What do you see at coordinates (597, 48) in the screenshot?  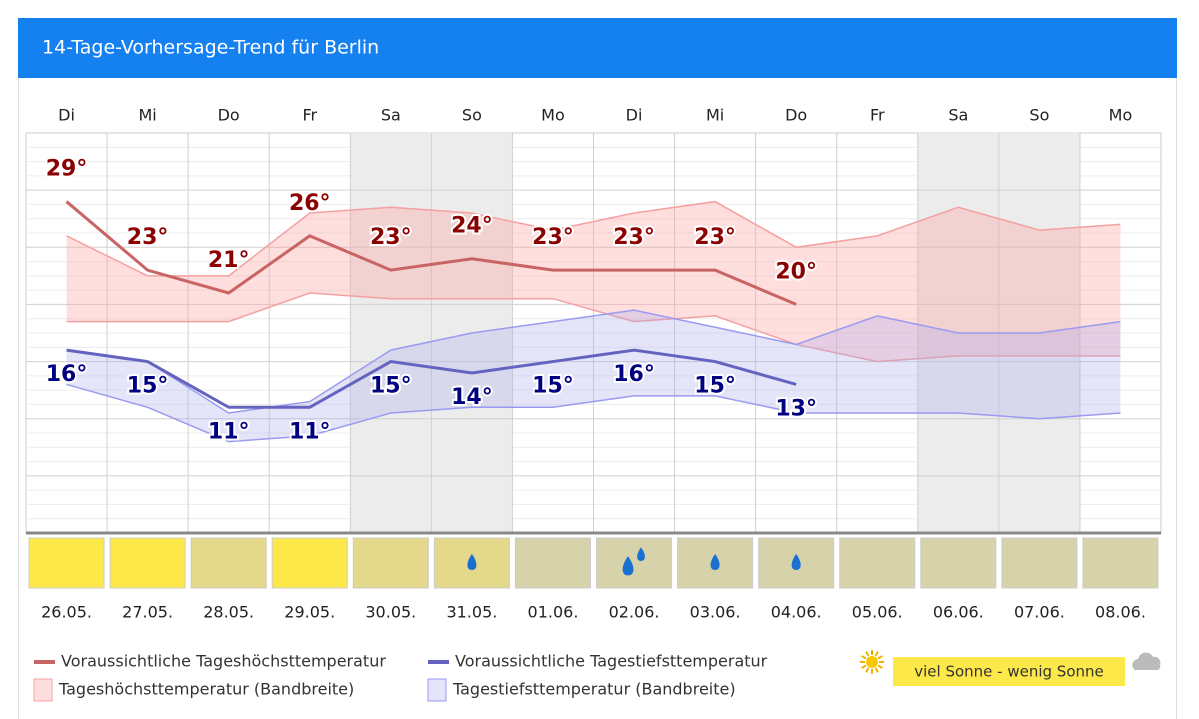 I see `header` at bounding box center [597, 48].